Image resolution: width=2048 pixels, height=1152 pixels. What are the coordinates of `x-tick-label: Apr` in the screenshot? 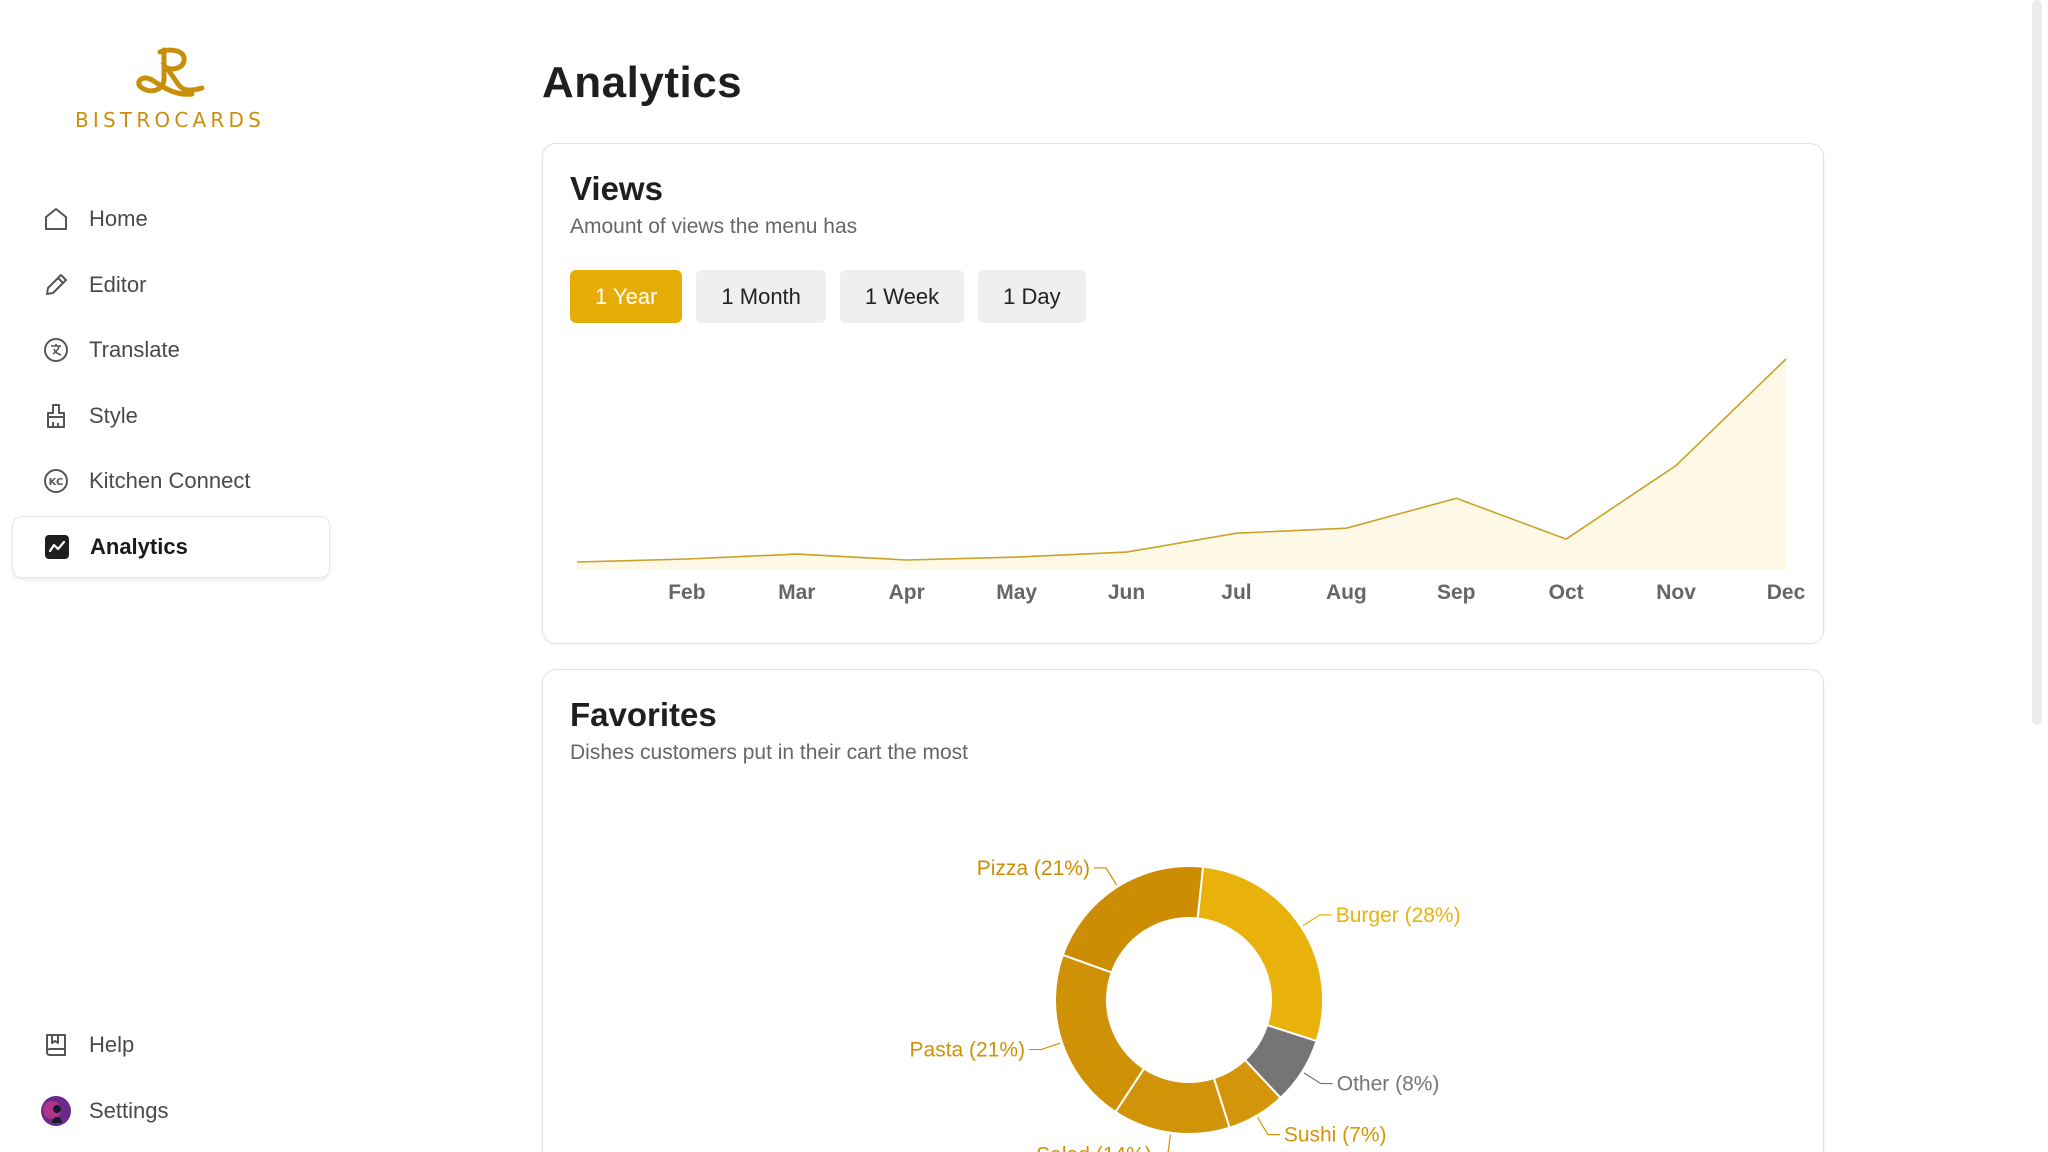 It's located at (907, 592).